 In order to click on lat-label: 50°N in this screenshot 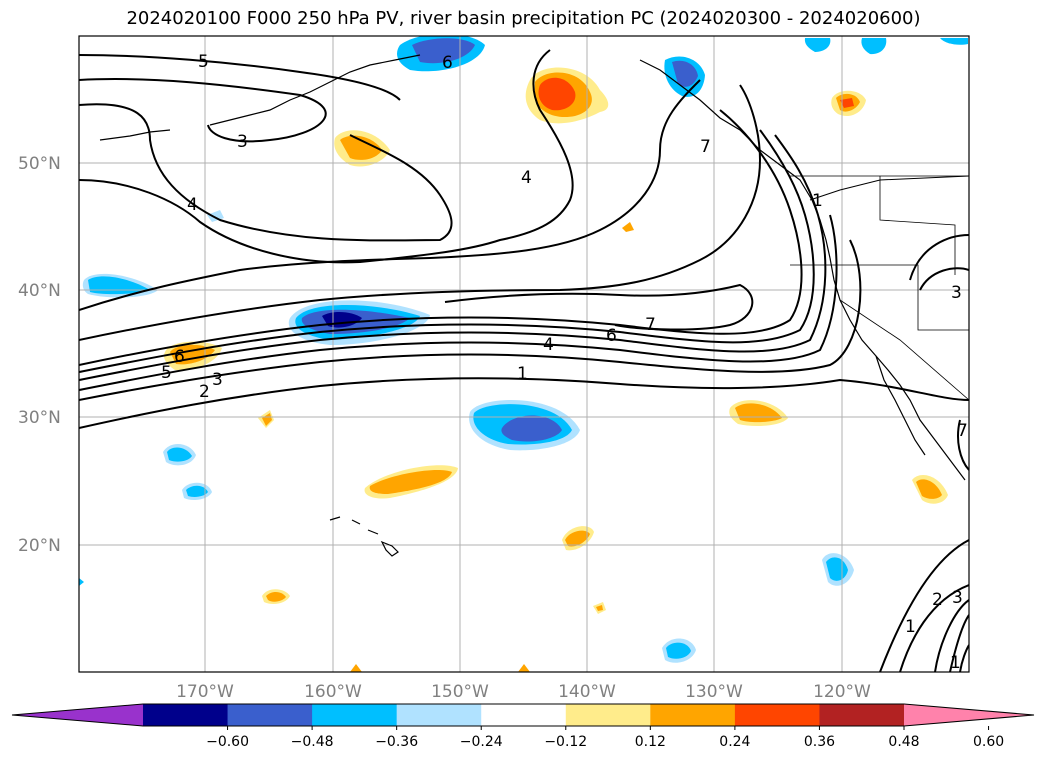, I will do `click(39, 164)`.